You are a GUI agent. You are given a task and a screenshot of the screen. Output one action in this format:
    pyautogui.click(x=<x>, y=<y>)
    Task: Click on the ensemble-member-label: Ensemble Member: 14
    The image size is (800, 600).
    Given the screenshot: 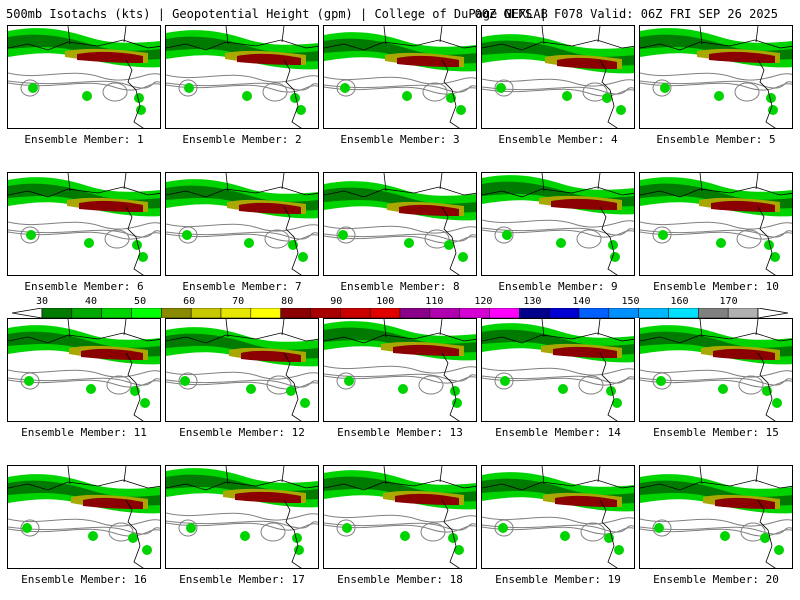 What is the action you would take?
    pyautogui.click(x=558, y=432)
    